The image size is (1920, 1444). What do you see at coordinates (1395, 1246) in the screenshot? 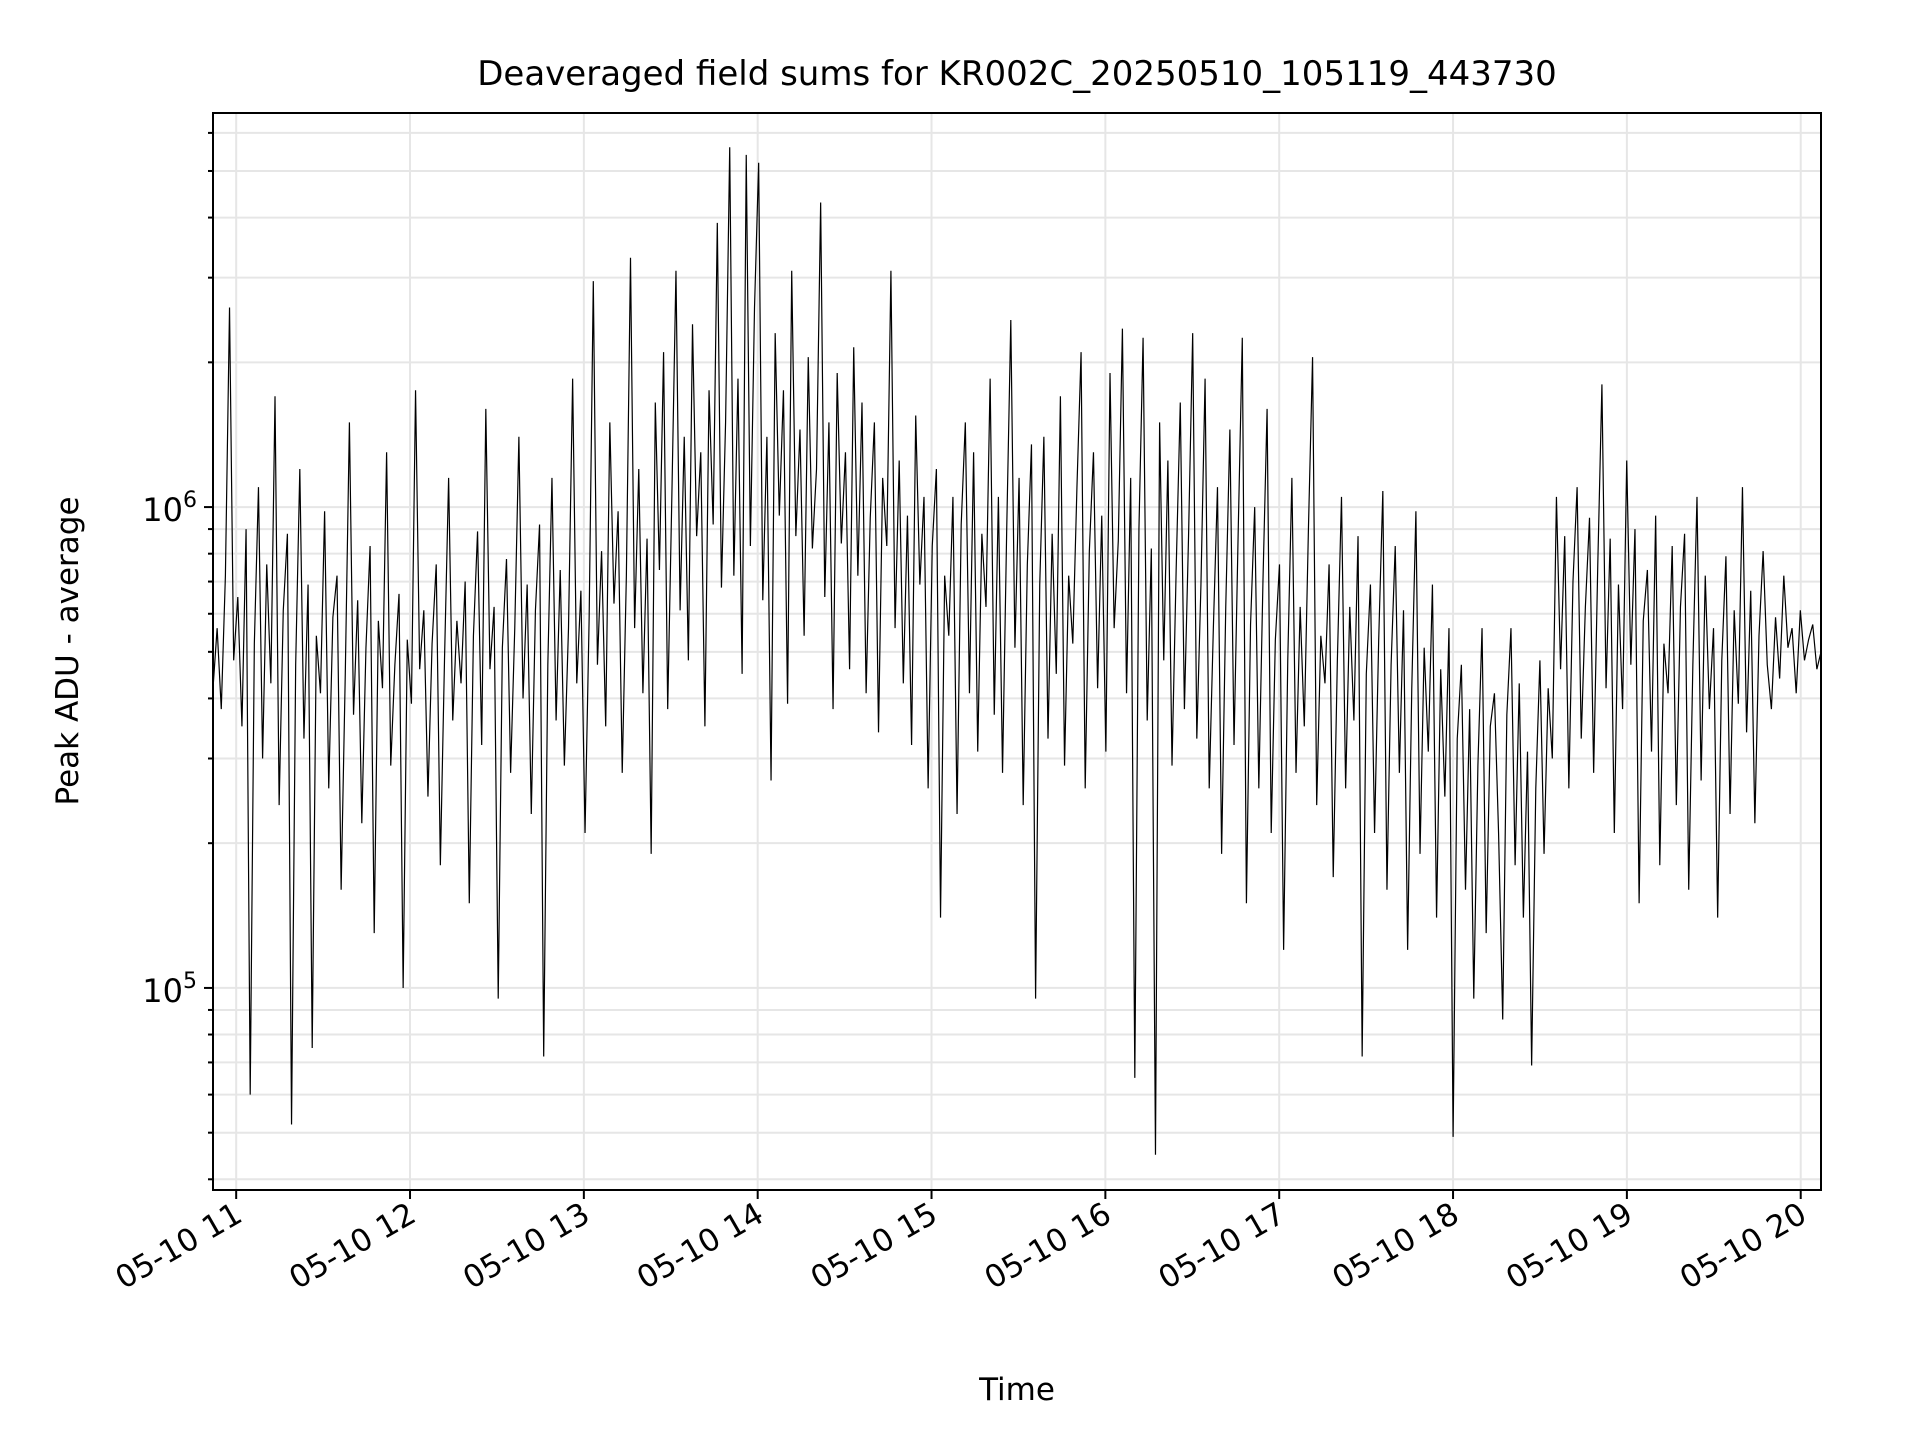
I see `x-tick-label: 05-10 18` at bounding box center [1395, 1246].